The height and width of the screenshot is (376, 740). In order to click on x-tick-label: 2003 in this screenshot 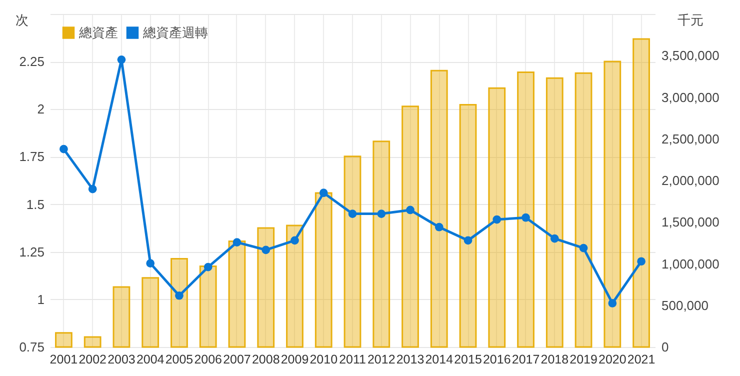, I will do `click(122, 359)`.